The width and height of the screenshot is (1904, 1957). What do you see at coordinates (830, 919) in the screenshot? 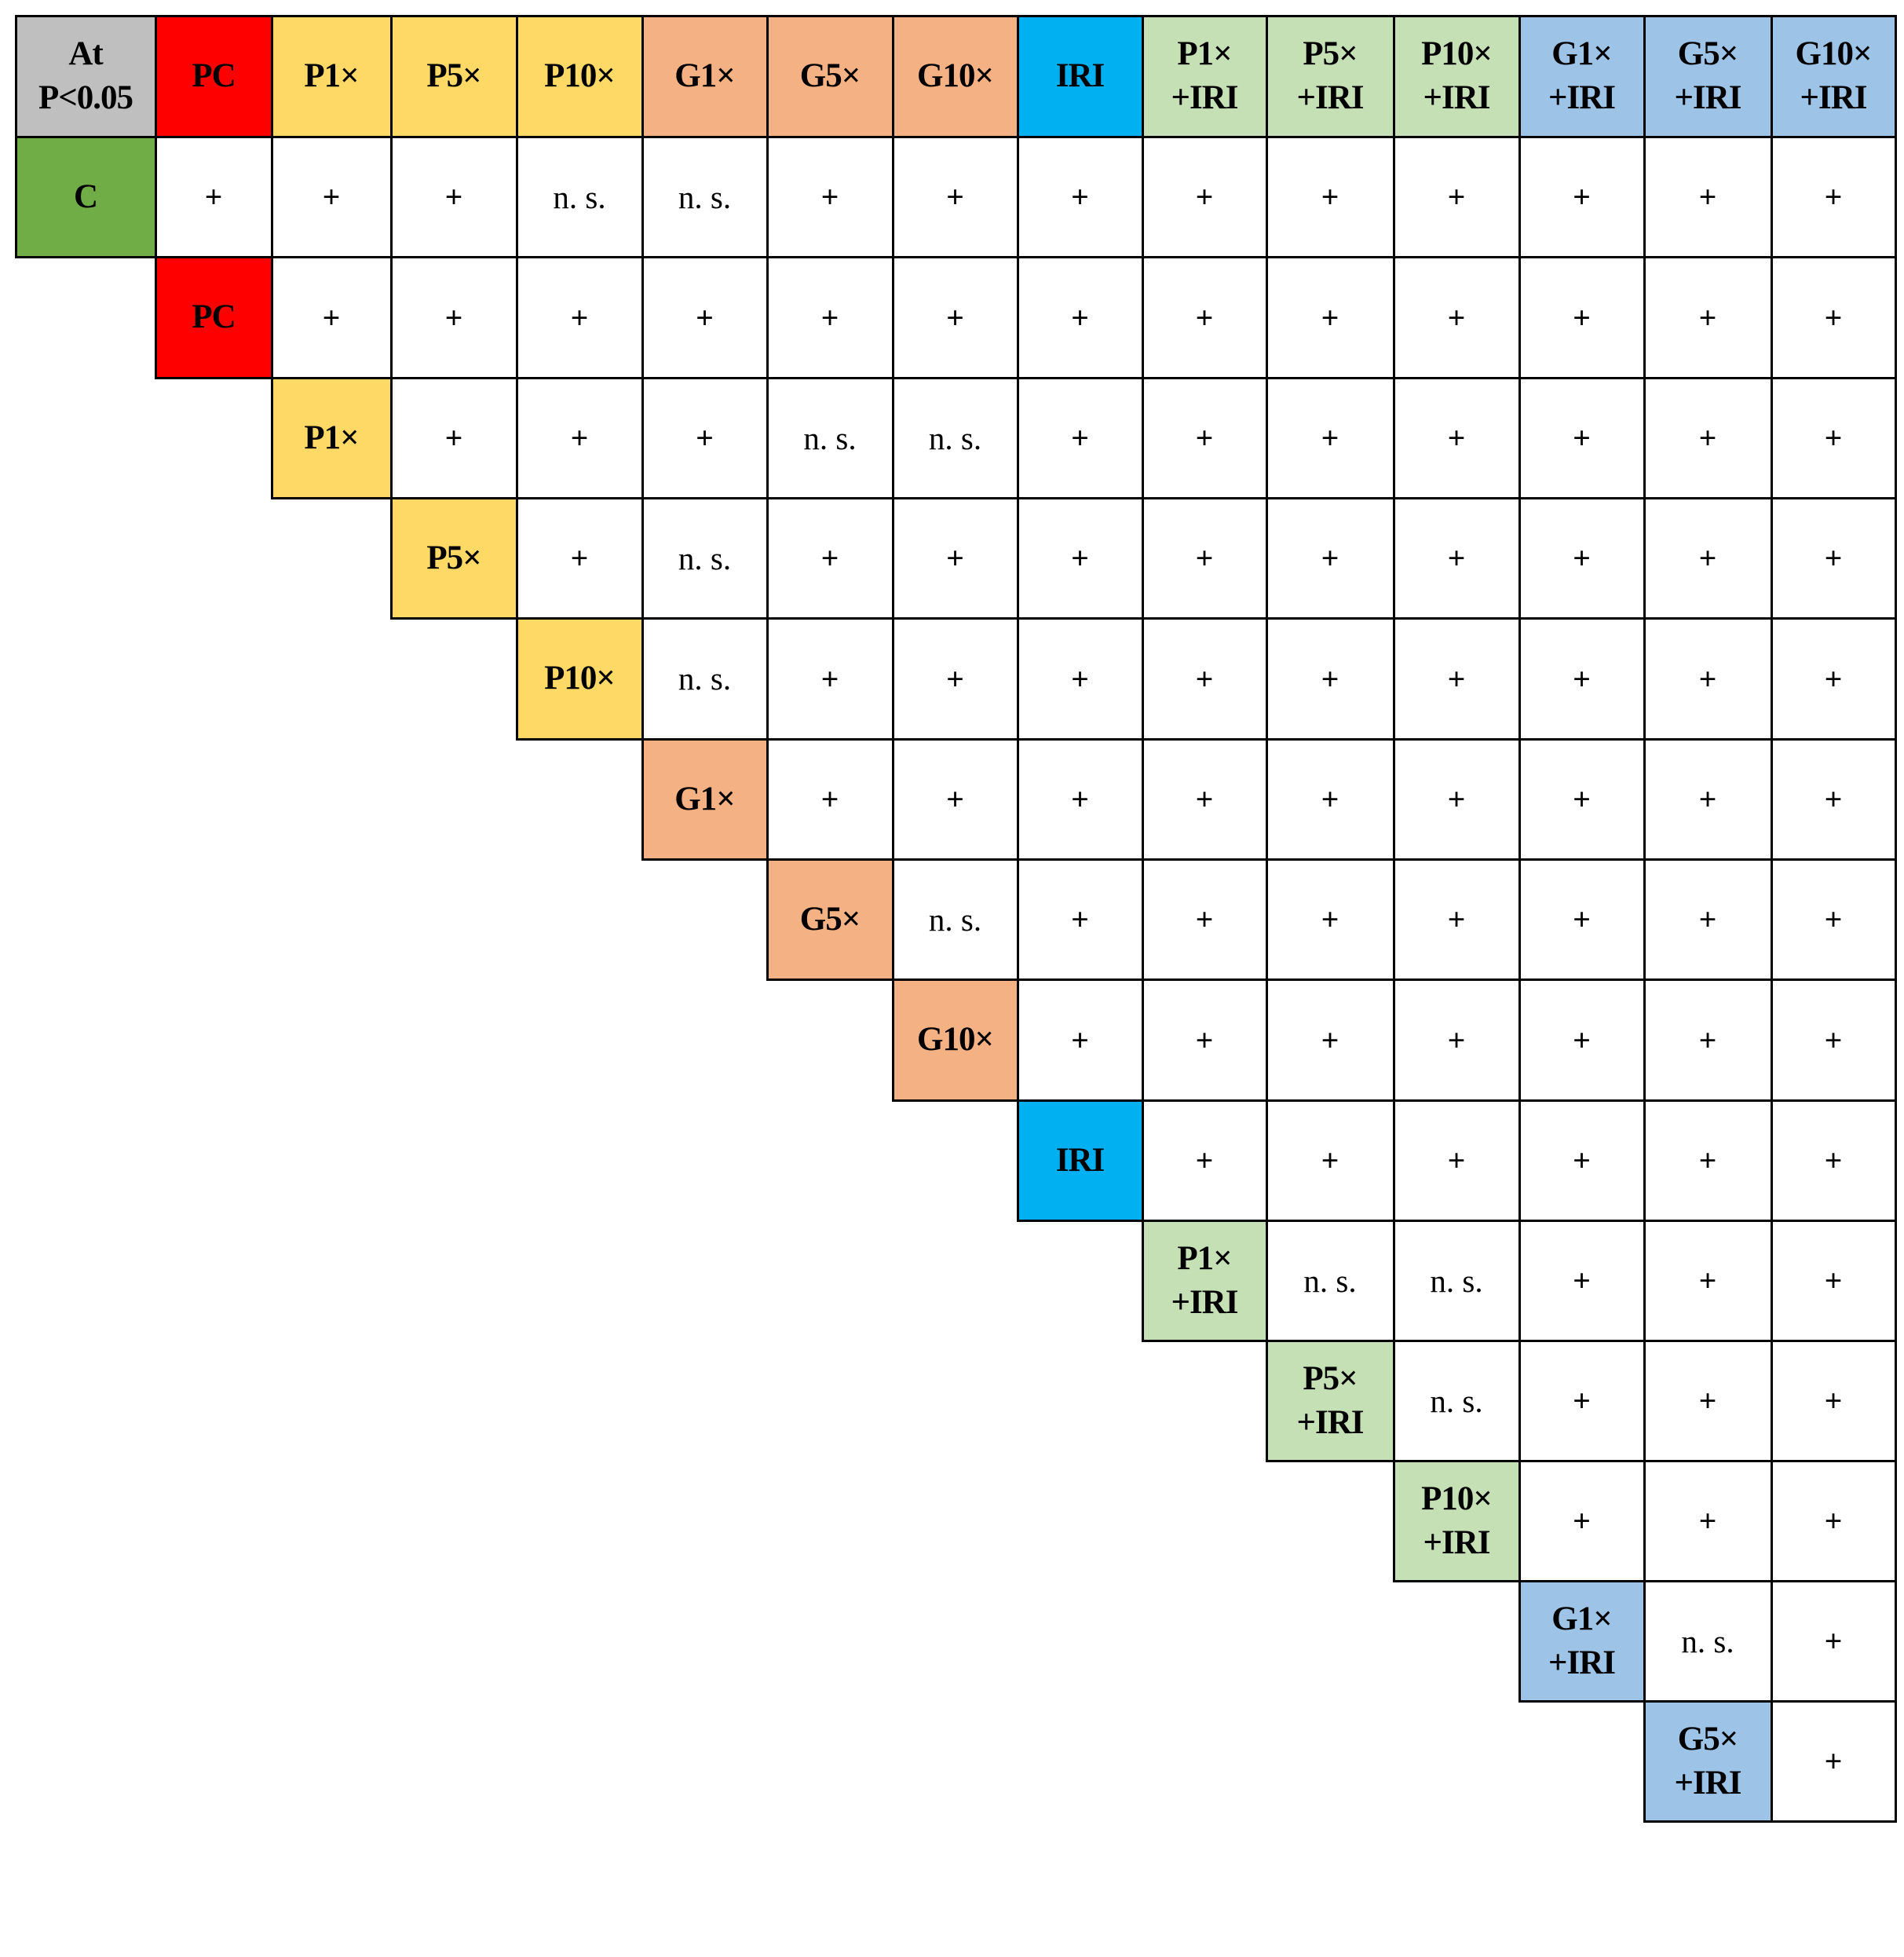
I see `row-header: G5×` at bounding box center [830, 919].